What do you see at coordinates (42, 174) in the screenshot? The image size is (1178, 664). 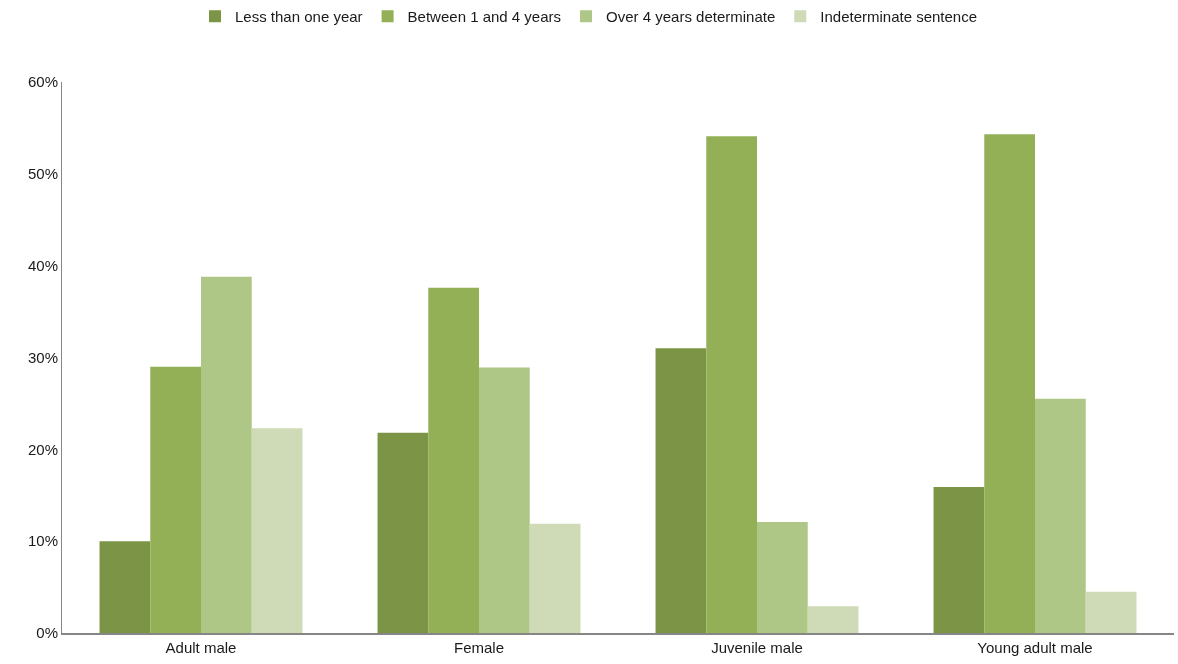 I see `y-tick-label: 50%` at bounding box center [42, 174].